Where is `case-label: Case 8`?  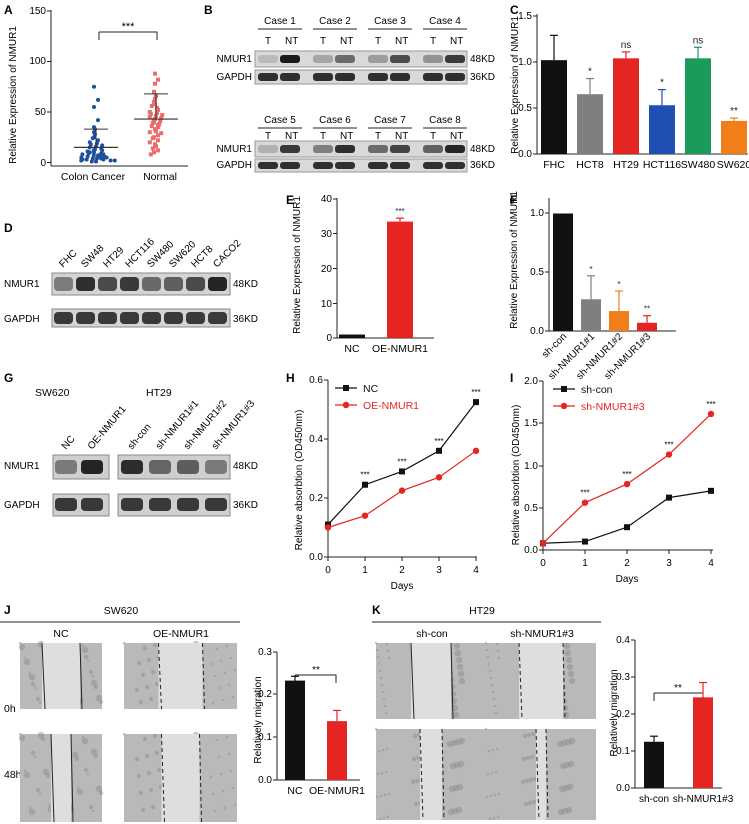 case-label: Case 8 is located at coordinates (445, 120).